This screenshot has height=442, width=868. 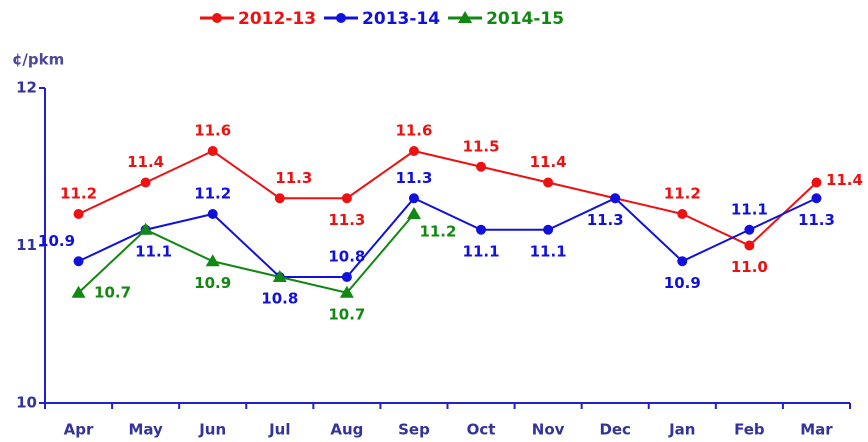 I want to click on y-tick-label: 11, so click(x=26, y=245).